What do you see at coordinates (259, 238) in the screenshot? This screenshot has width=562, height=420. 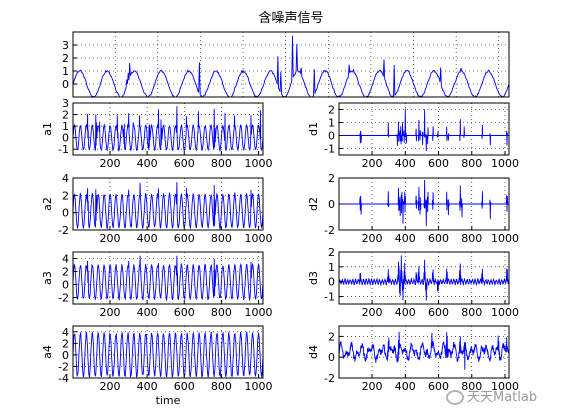 I see `x-tick-label-a2-4: 1000` at bounding box center [259, 238].